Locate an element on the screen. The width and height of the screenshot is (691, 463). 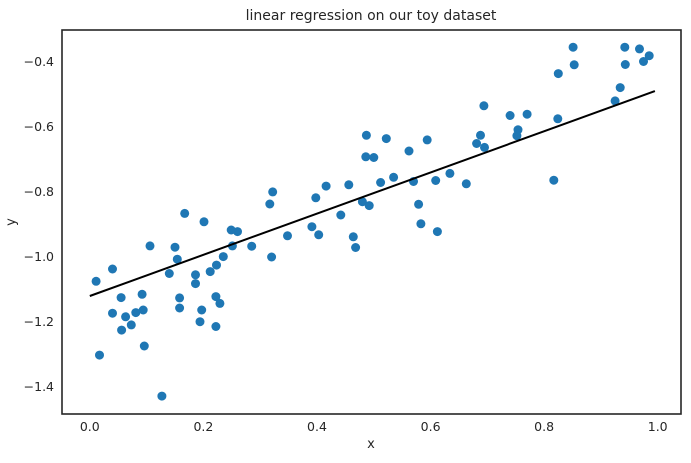
x-tick-label: 0.0 is located at coordinates (90, 426).